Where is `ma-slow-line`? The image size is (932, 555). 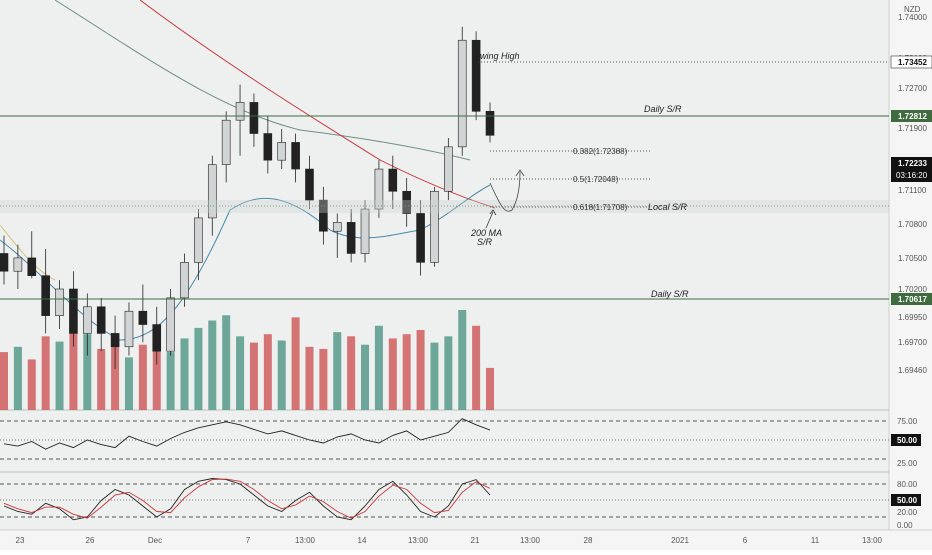 ma-slow-line is located at coordinates (262, 80).